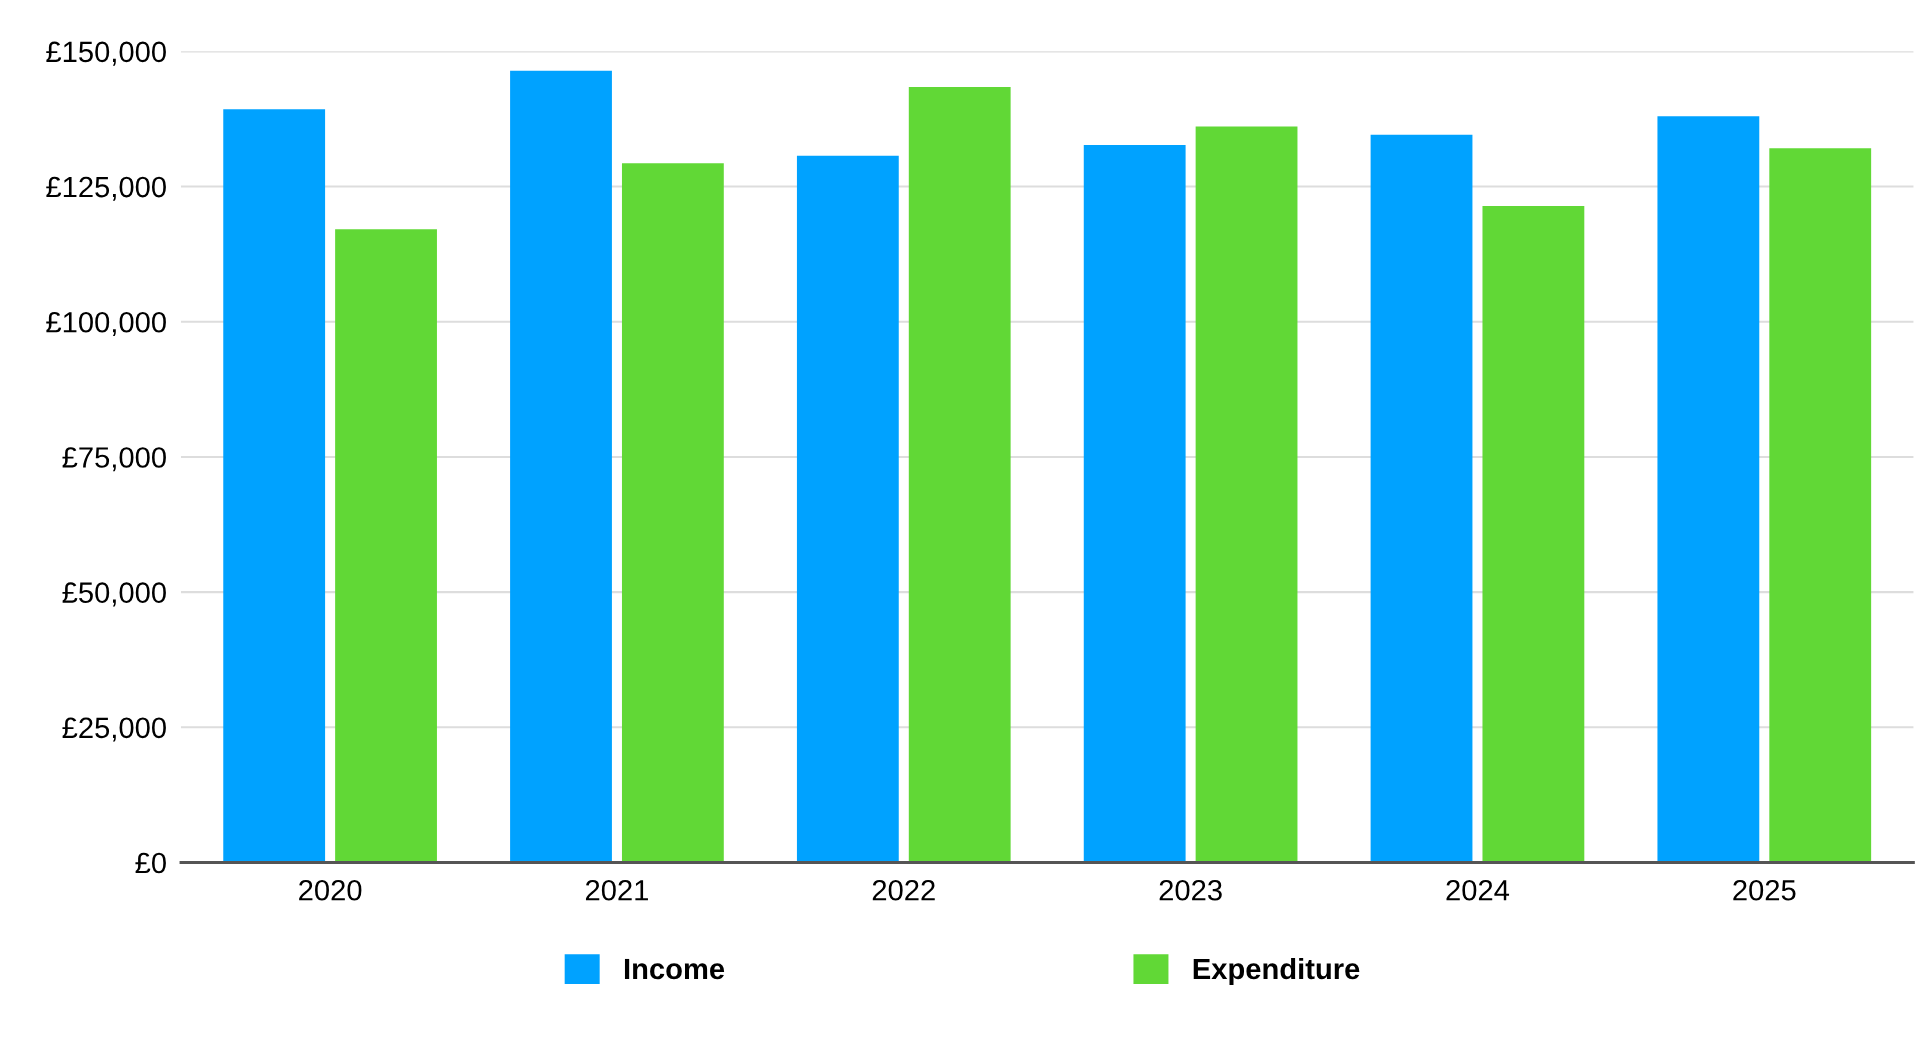 This screenshot has height=1048, width=1925. I want to click on y-tick-label: £0, so click(150, 863).